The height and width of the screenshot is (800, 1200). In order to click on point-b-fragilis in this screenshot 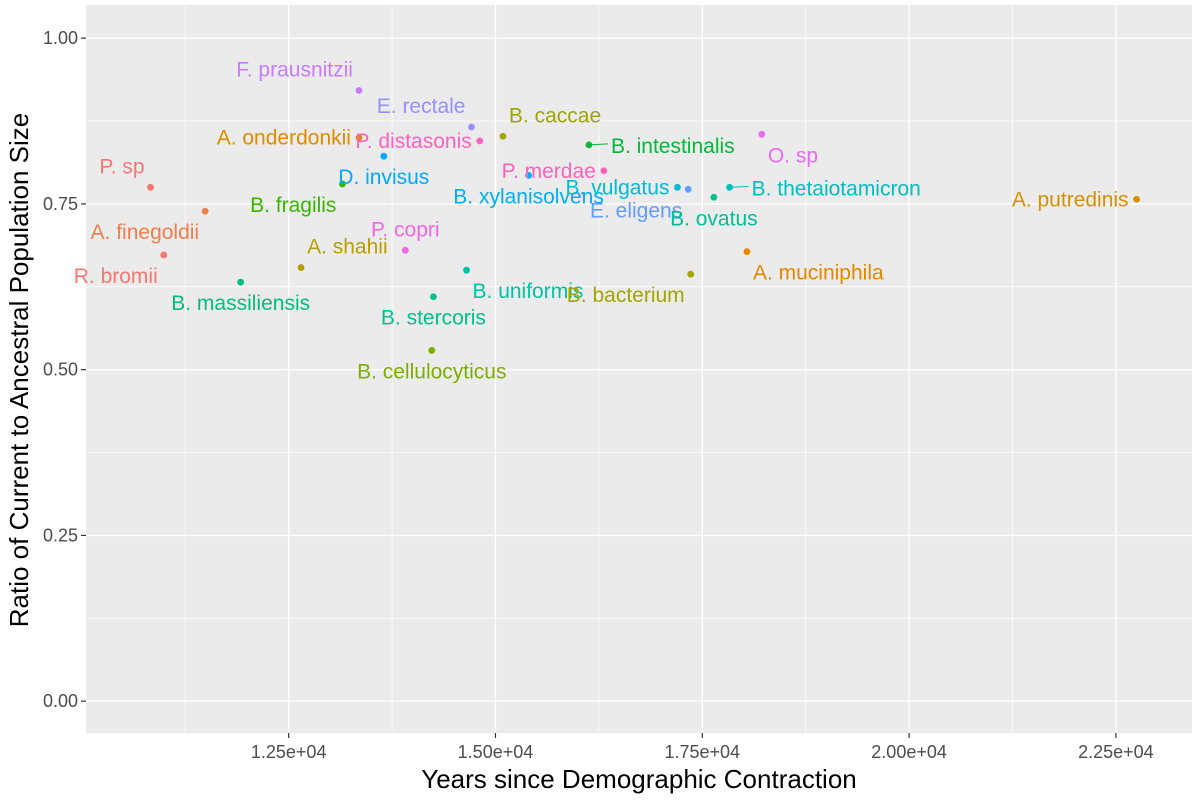, I will do `click(342, 184)`.